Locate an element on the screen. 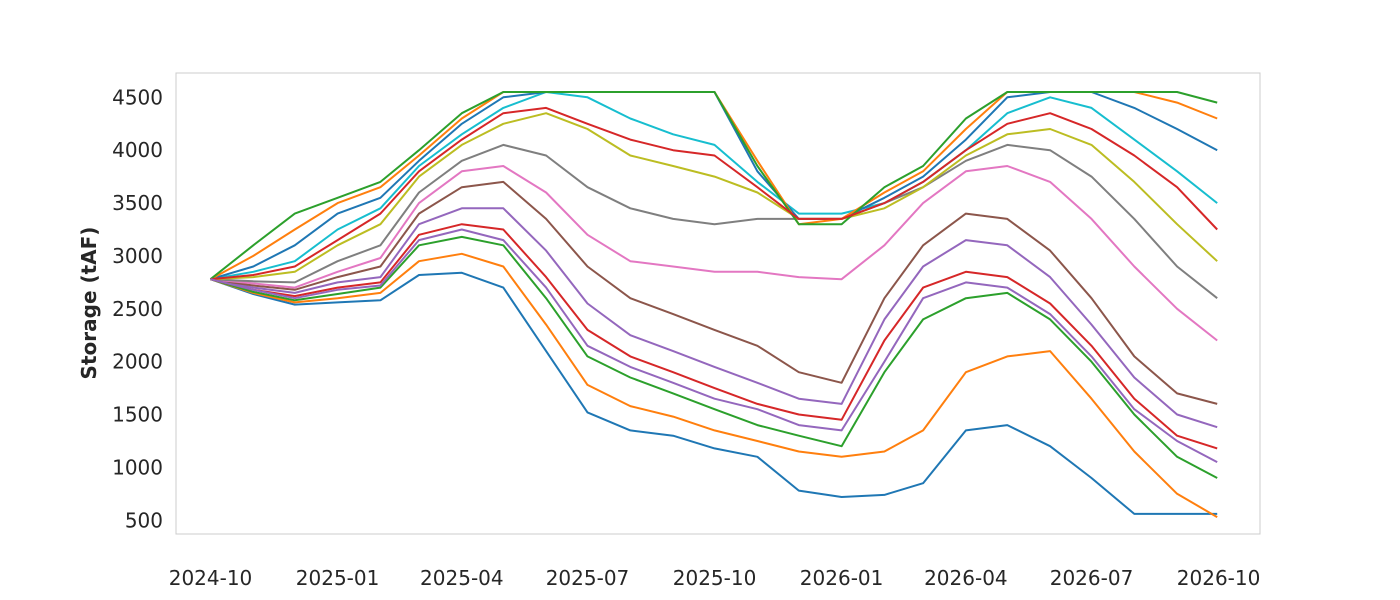  x-tick-label: 2026-04 is located at coordinates (966, 578).